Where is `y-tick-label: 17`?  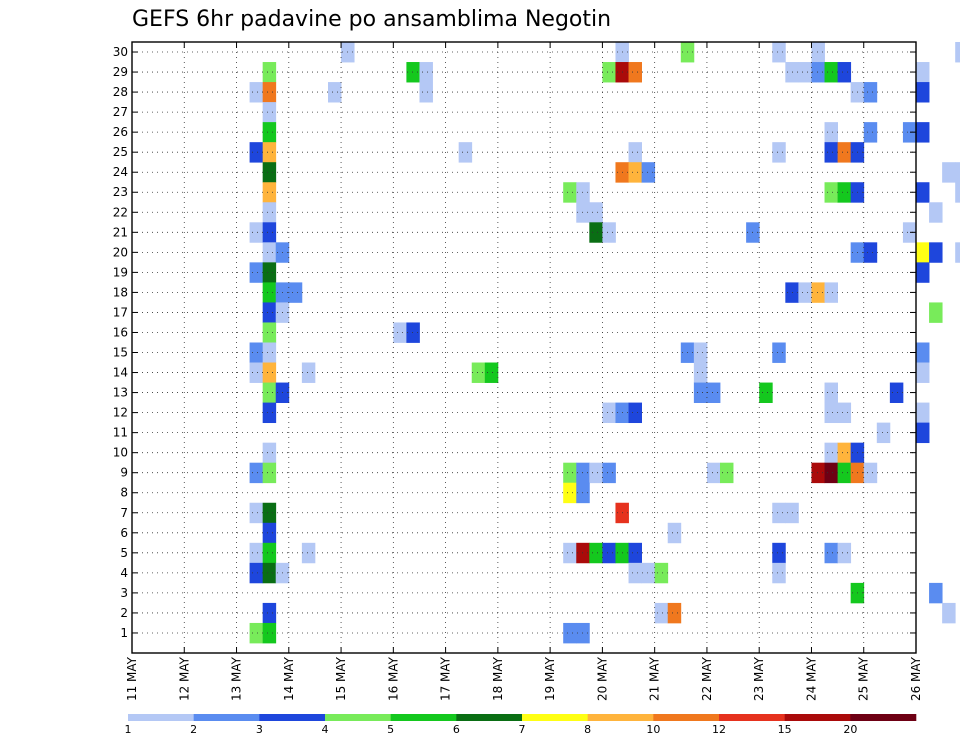 y-tick-label: 17 is located at coordinates (120, 312).